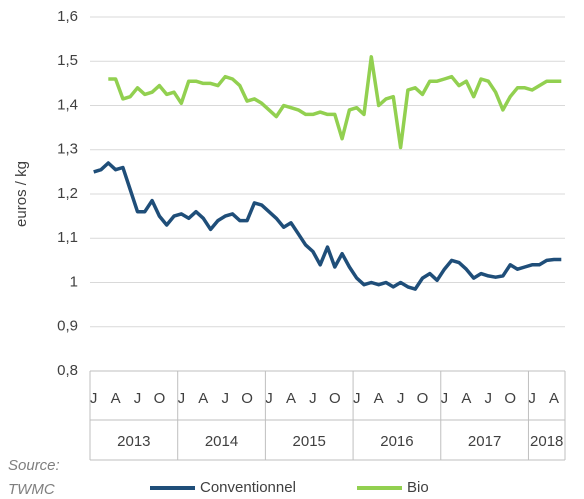  I want to click on y-tick-label: 1, so click(74, 281).